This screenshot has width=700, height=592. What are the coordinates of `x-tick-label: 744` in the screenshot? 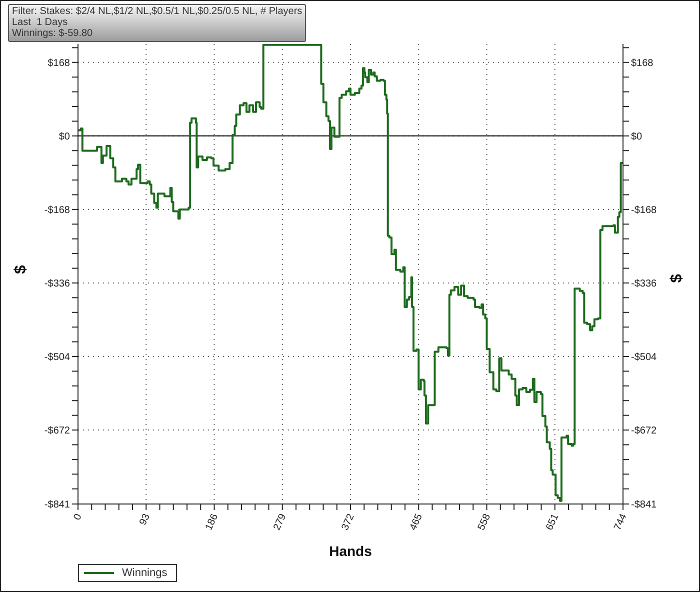 It's located at (621, 522).